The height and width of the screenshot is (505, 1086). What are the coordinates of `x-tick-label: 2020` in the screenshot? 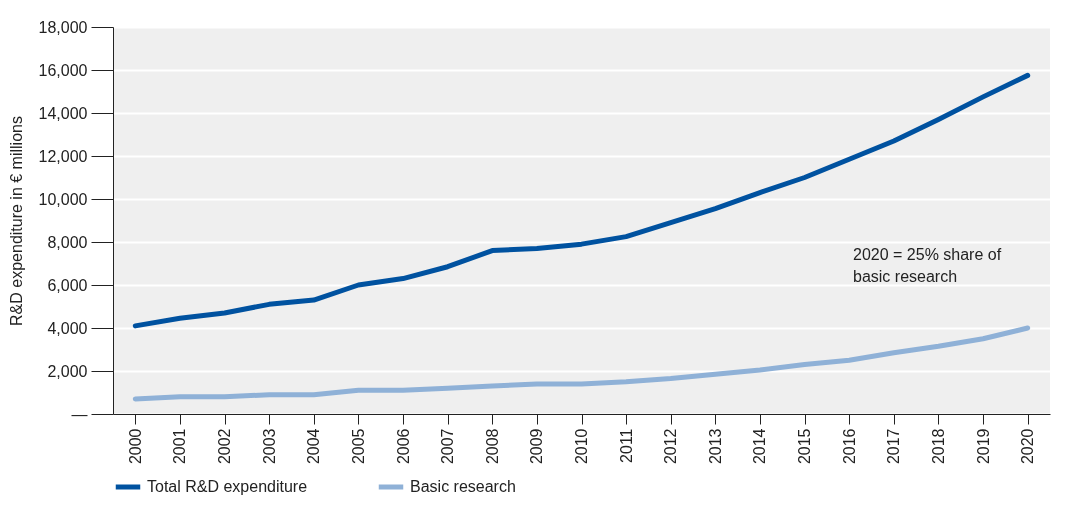 It's located at (1028, 446).